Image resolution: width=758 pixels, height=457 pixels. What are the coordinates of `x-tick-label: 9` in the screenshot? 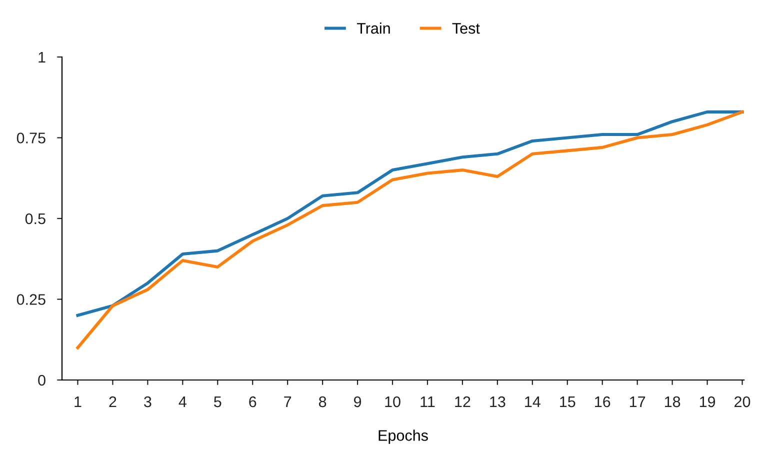 It's located at (358, 402).